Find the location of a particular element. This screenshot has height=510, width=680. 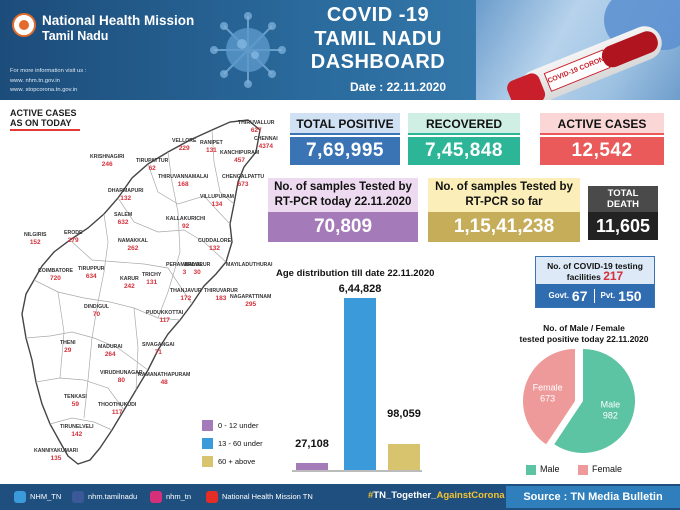

pvt-count: 150 is located at coordinates (630, 295).